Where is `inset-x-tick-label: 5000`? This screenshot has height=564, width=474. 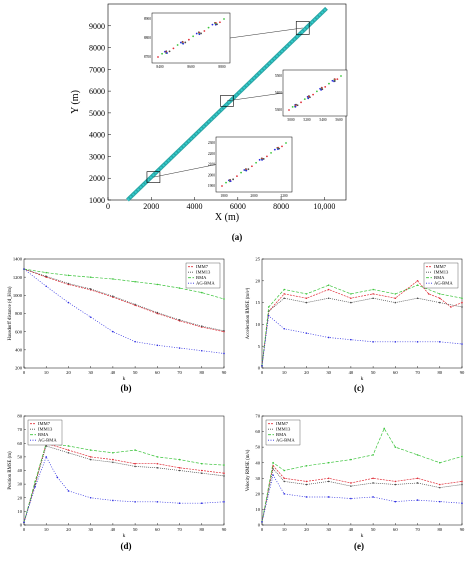
inset-x-tick-label: 5000 is located at coordinates (290, 120).